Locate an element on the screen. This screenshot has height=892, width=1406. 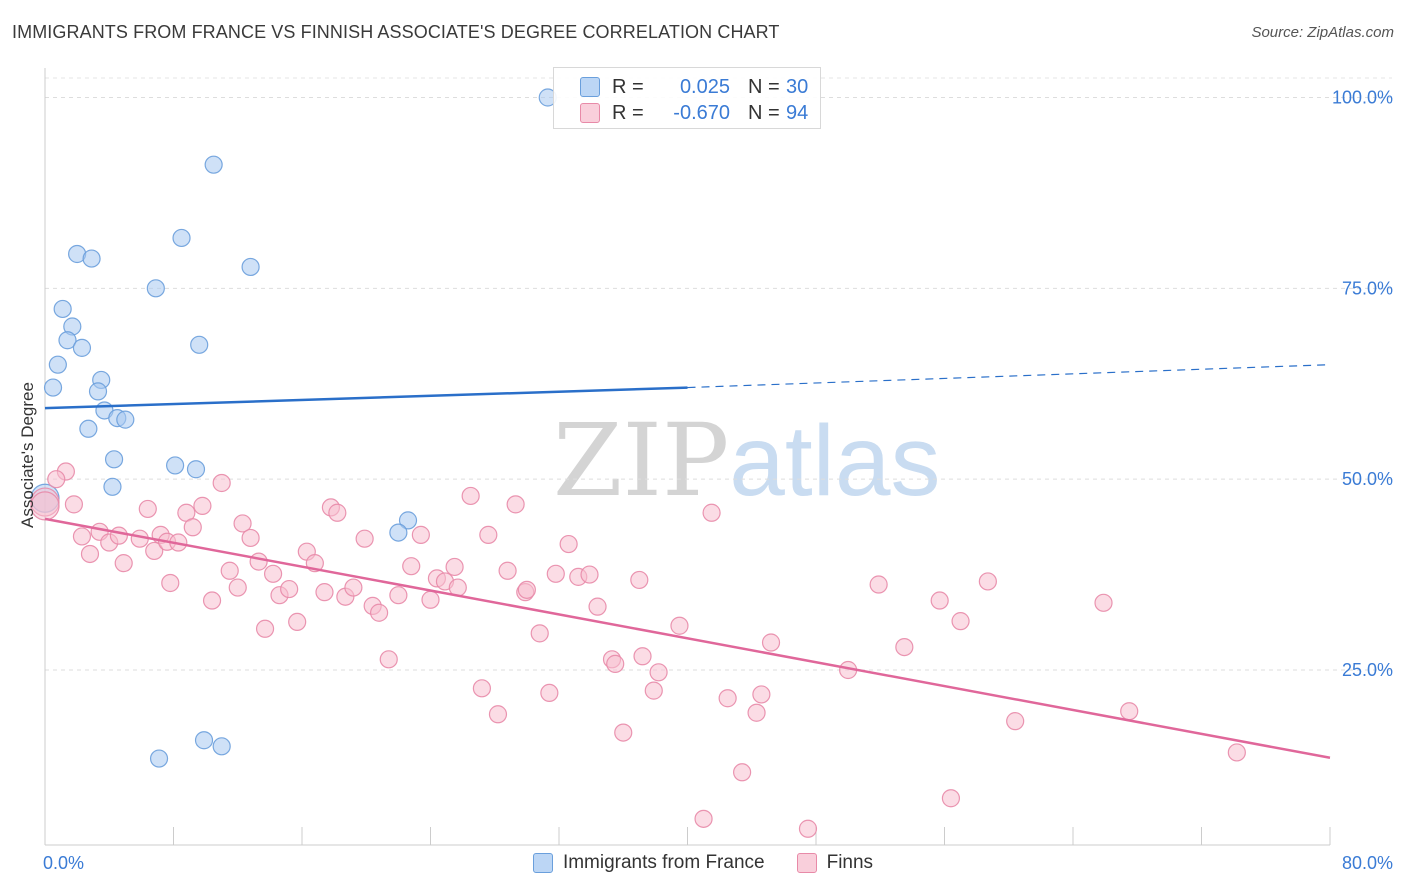
france-n-label: N = is located at coordinates (764, 86).